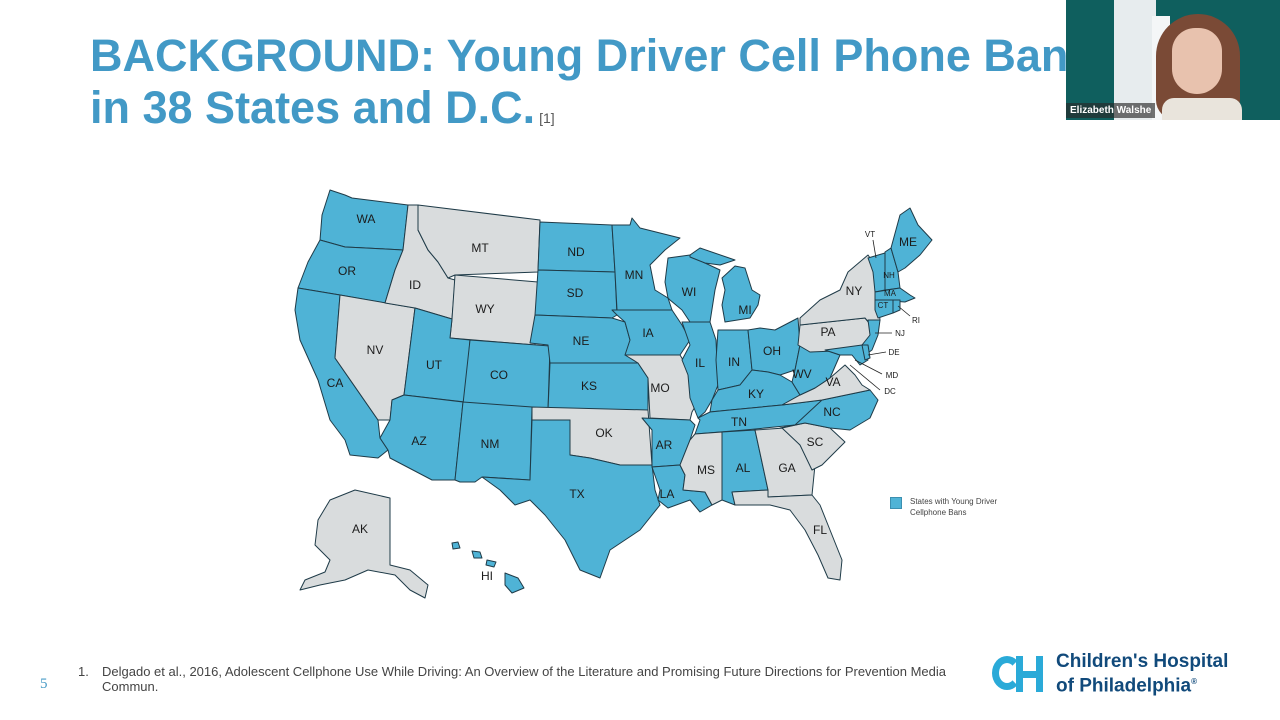  What do you see at coordinates (83, 671) in the screenshot?
I see `footnote-number: 1.` at bounding box center [83, 671].